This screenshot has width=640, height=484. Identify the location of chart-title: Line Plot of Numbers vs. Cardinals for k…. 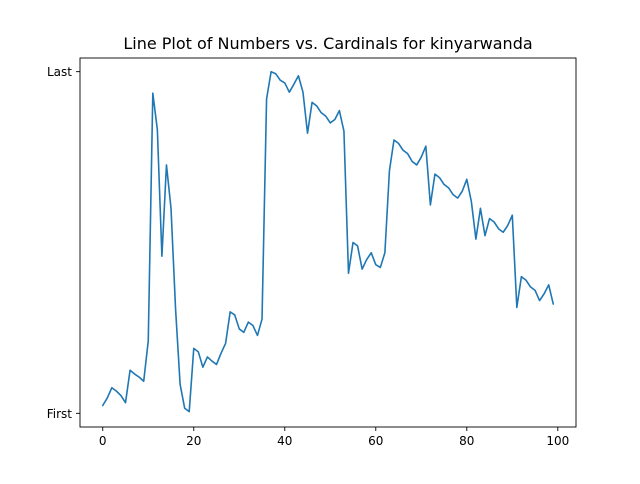
(327, 43).